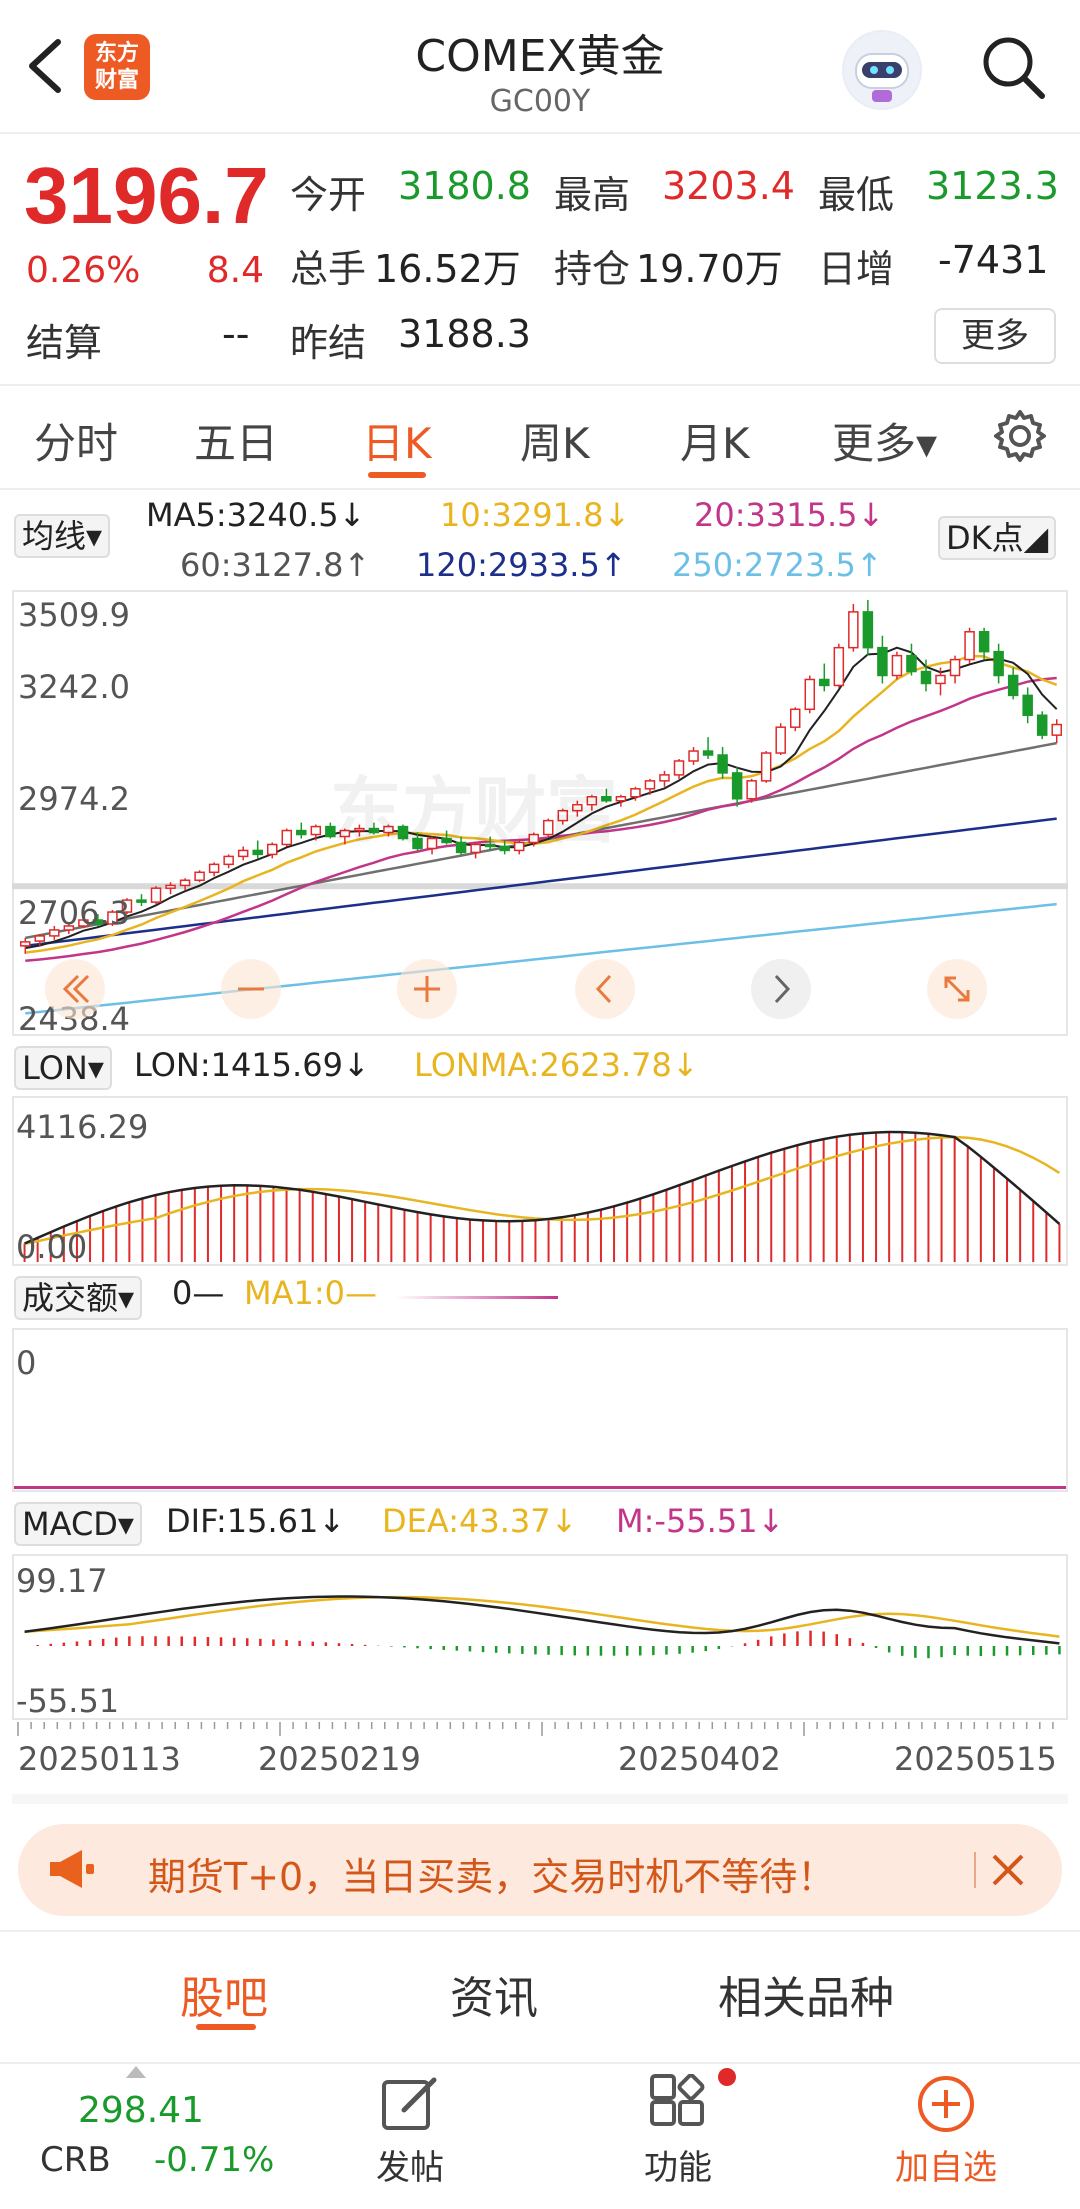 This screenshot has width=1080, height=2209. I want to click on promo-banner, so click(540, 1870).